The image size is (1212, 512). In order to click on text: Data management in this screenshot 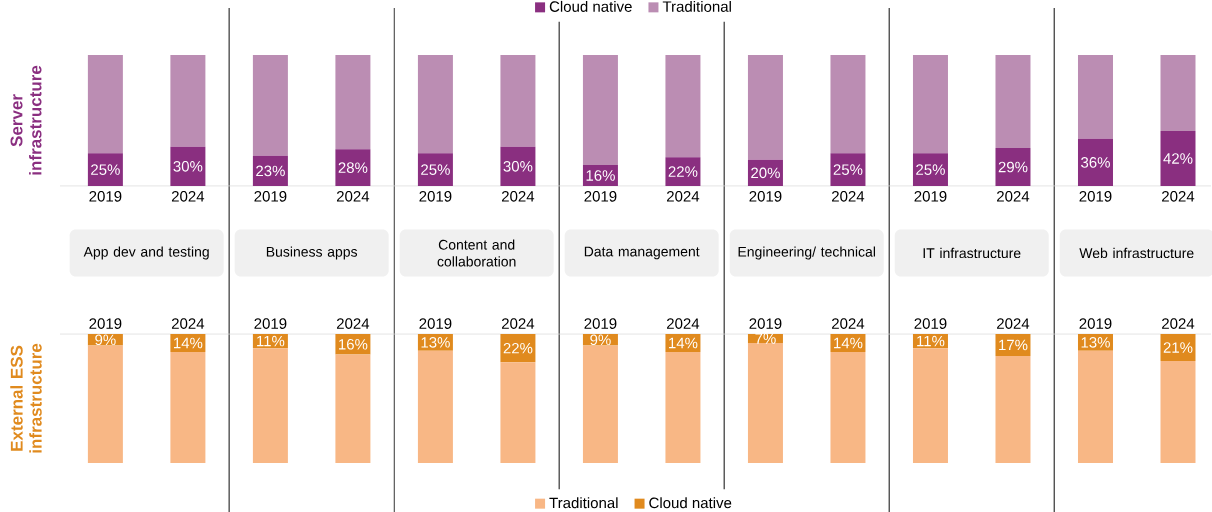, I will do `click(642, 253)`.